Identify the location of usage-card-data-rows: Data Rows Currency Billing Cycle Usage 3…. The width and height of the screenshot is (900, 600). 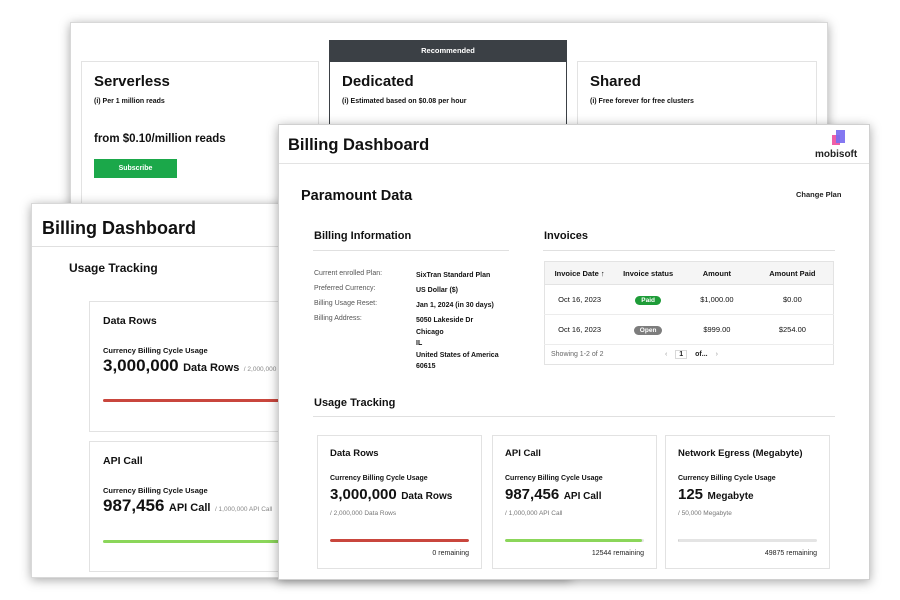
(399, 502).